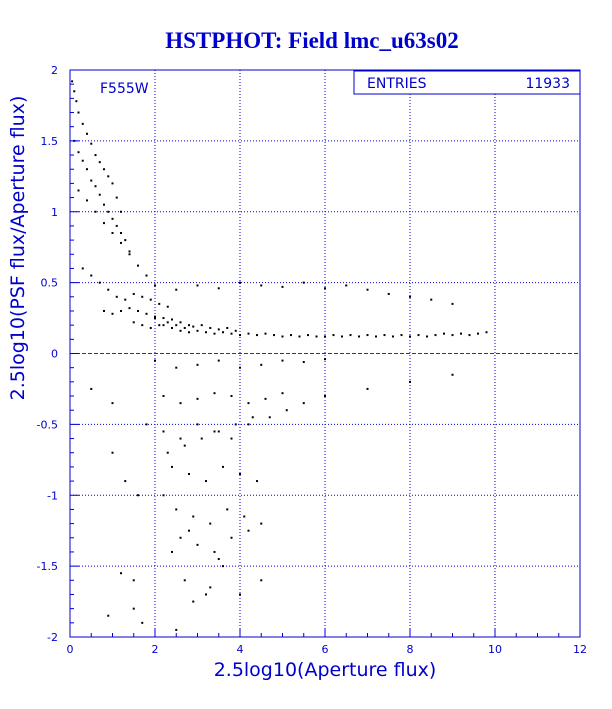 The image size is (612, 709). Describe the element at coordinates (580, 649) in the screenshot. I see `x-tick-label: 12` at that location.